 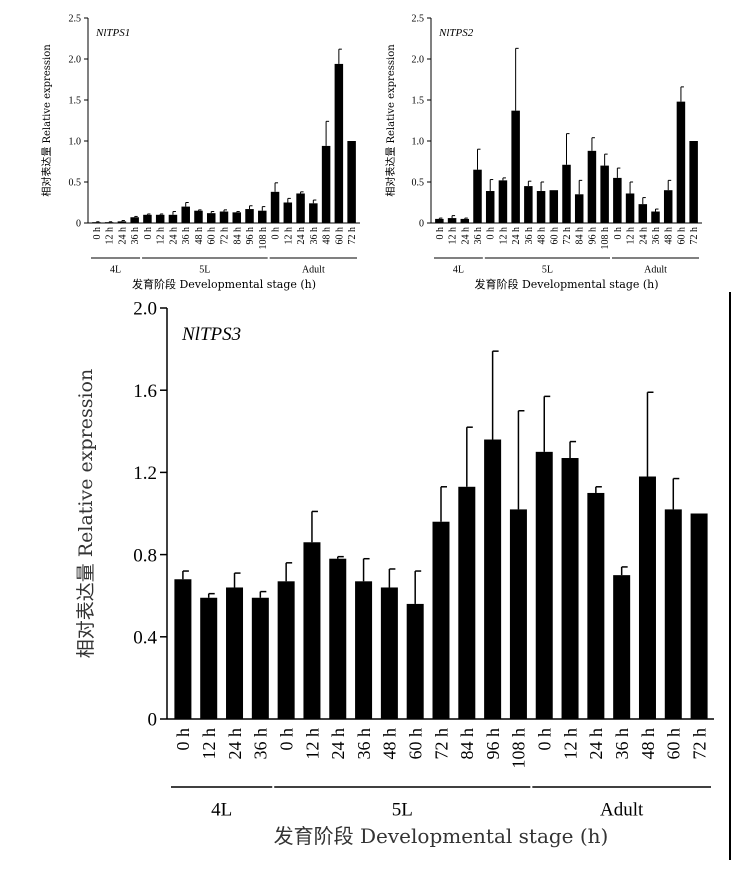 What do you see at coordinates (145, 637) in the screenshot?
I see `y-tick-label: 0.4` at bounding box center [145, 637].